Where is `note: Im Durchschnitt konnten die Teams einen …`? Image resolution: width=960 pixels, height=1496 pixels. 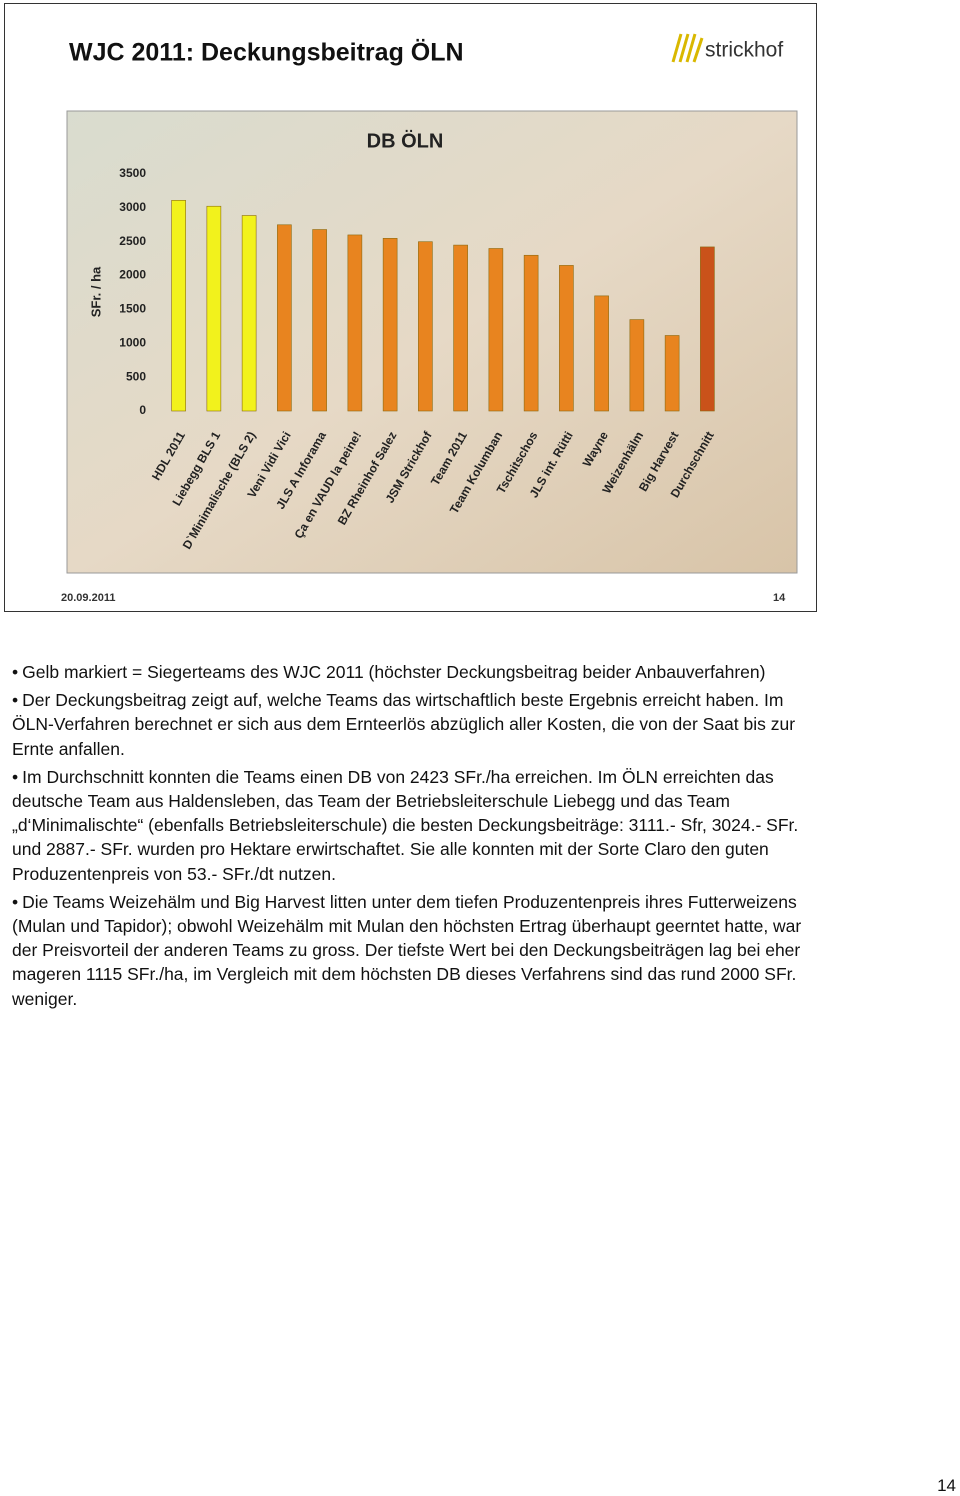
note: Im Durchschnitt konnten die Teams einen … is located at coordinates (407, 825).